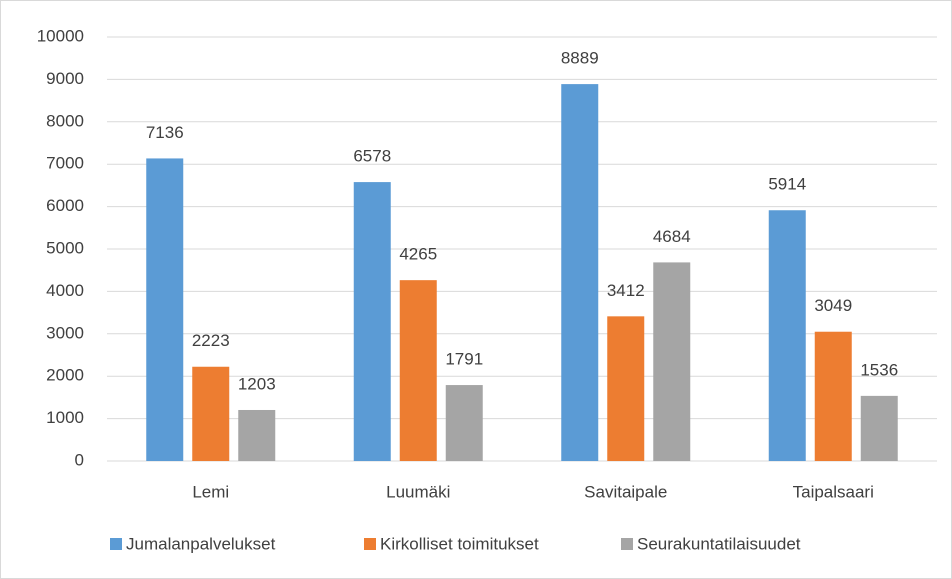  What do you see at coordinates (65, 247) in the screenshot?
I see `y-tick-label: 5000` at bounding box center [65, 247].